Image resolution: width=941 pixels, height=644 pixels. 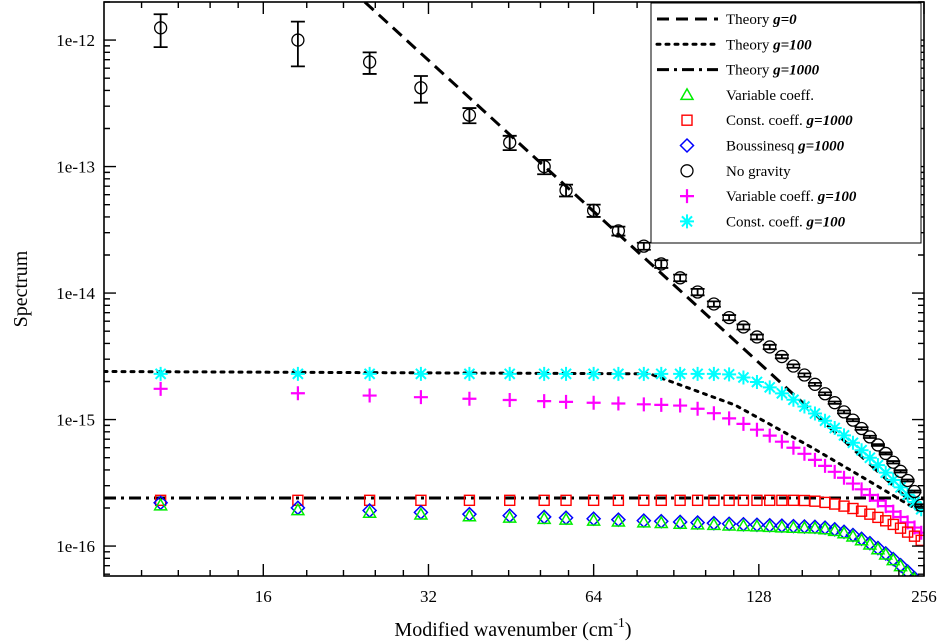 I want to click on legend-marker-var-g100, so click(x=687, y=196).